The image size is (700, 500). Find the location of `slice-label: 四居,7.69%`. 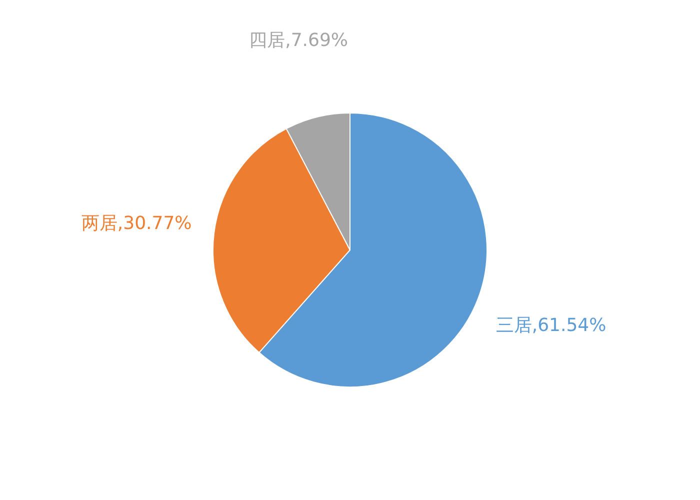

slice-label: 四居,7.69% is located at coordinates (298, 41).